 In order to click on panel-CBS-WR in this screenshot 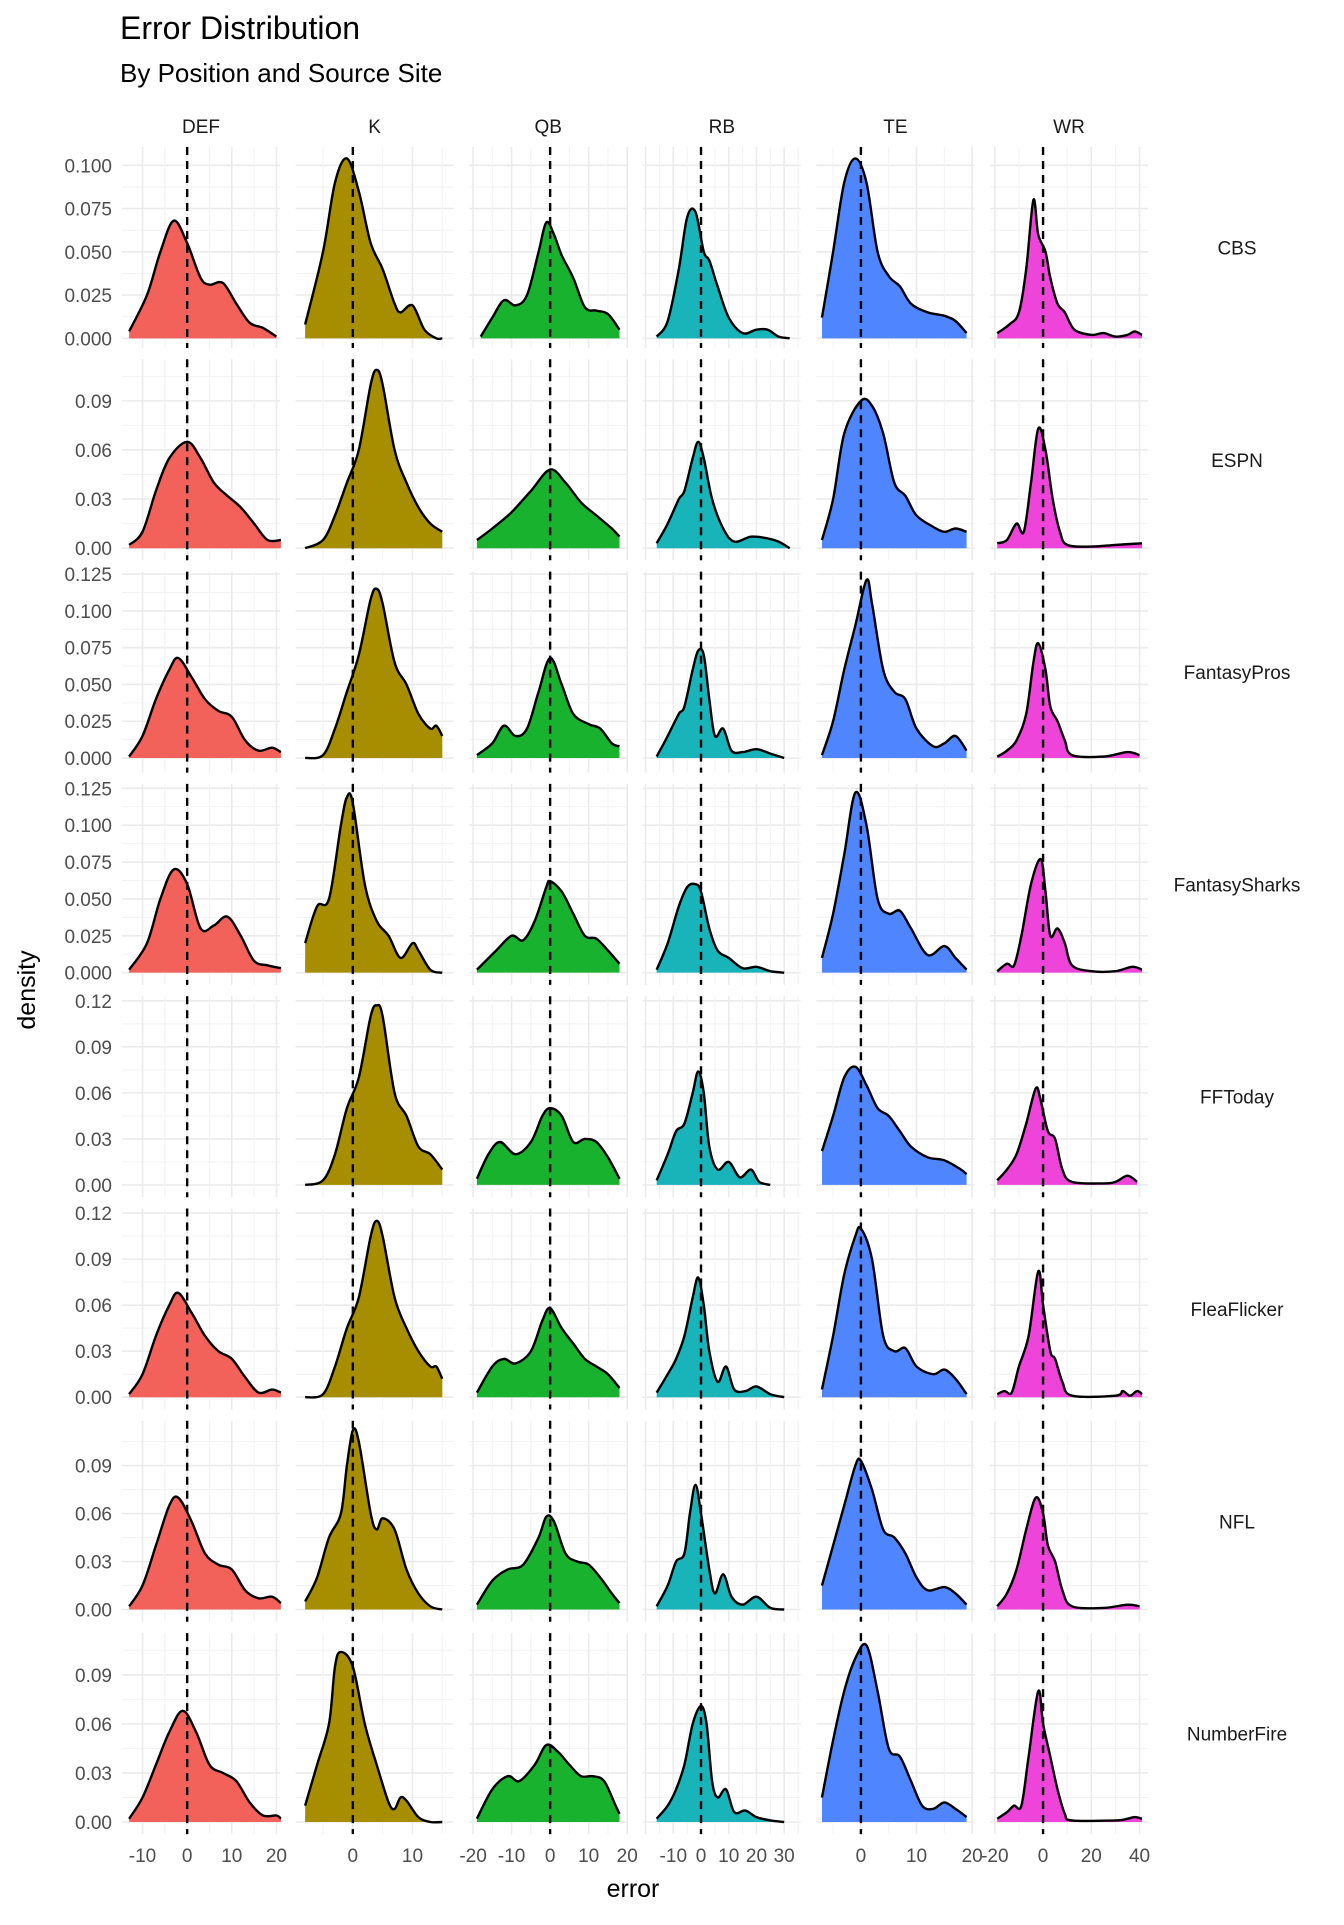, I will do `click(1069, 247)`.